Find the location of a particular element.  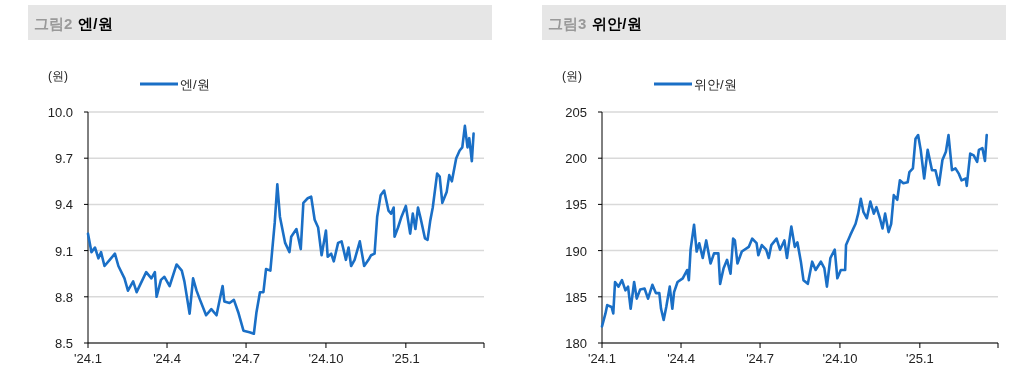

y-tick-label: 8.8 is located at coordinates (63, 297).